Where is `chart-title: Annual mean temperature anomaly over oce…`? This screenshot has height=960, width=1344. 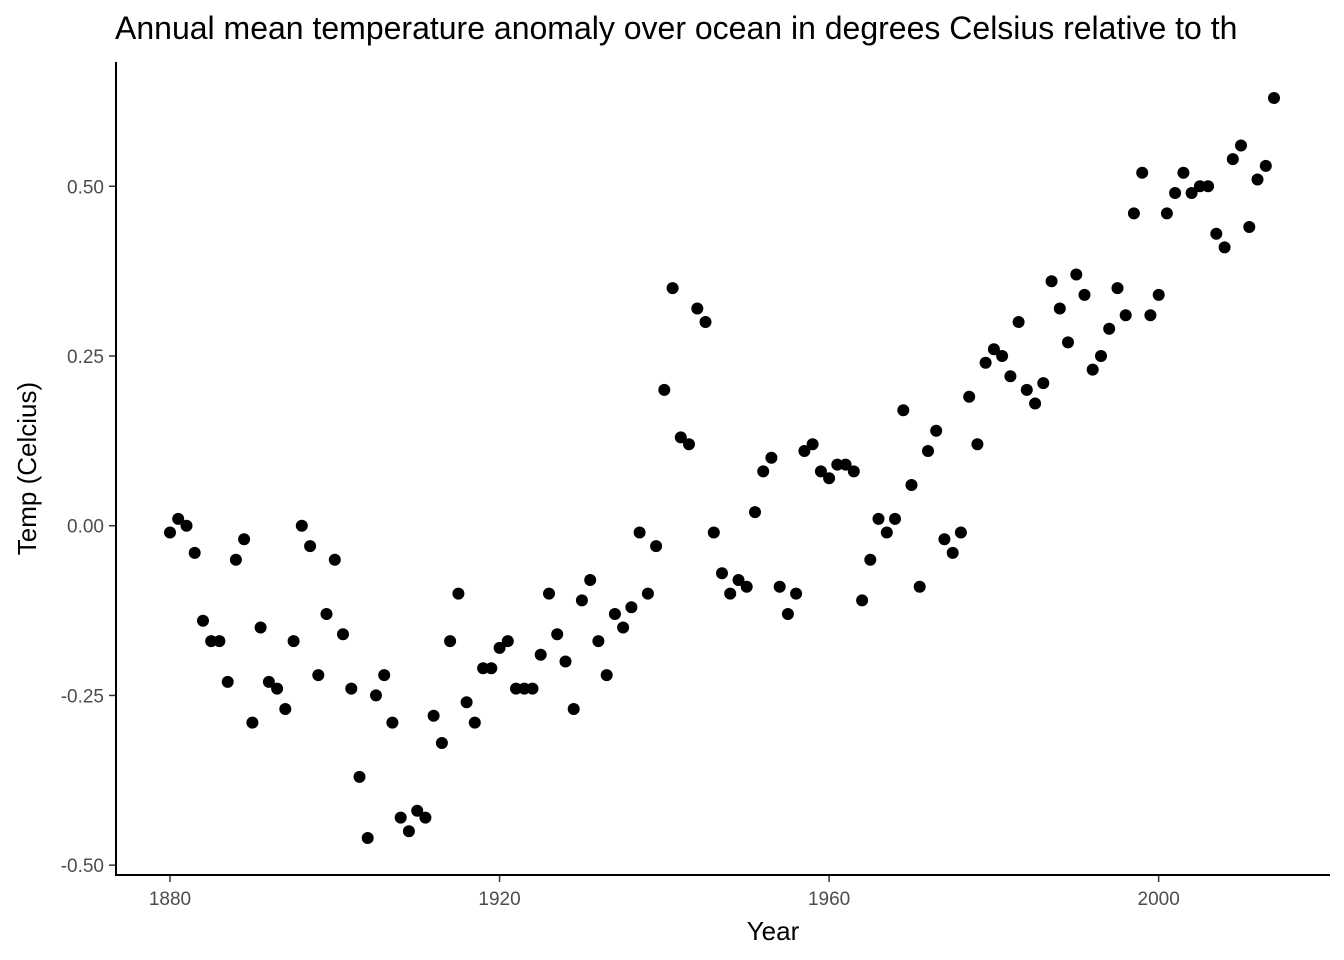
chart-title: Annual mean temperature anomaly over oce… is located at coordinates (676, 28).